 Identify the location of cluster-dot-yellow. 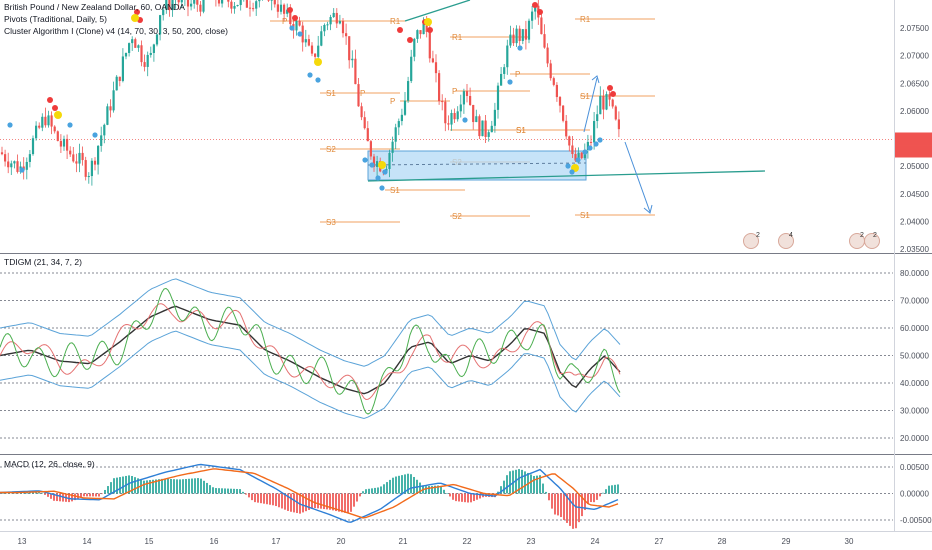
(58, 115).